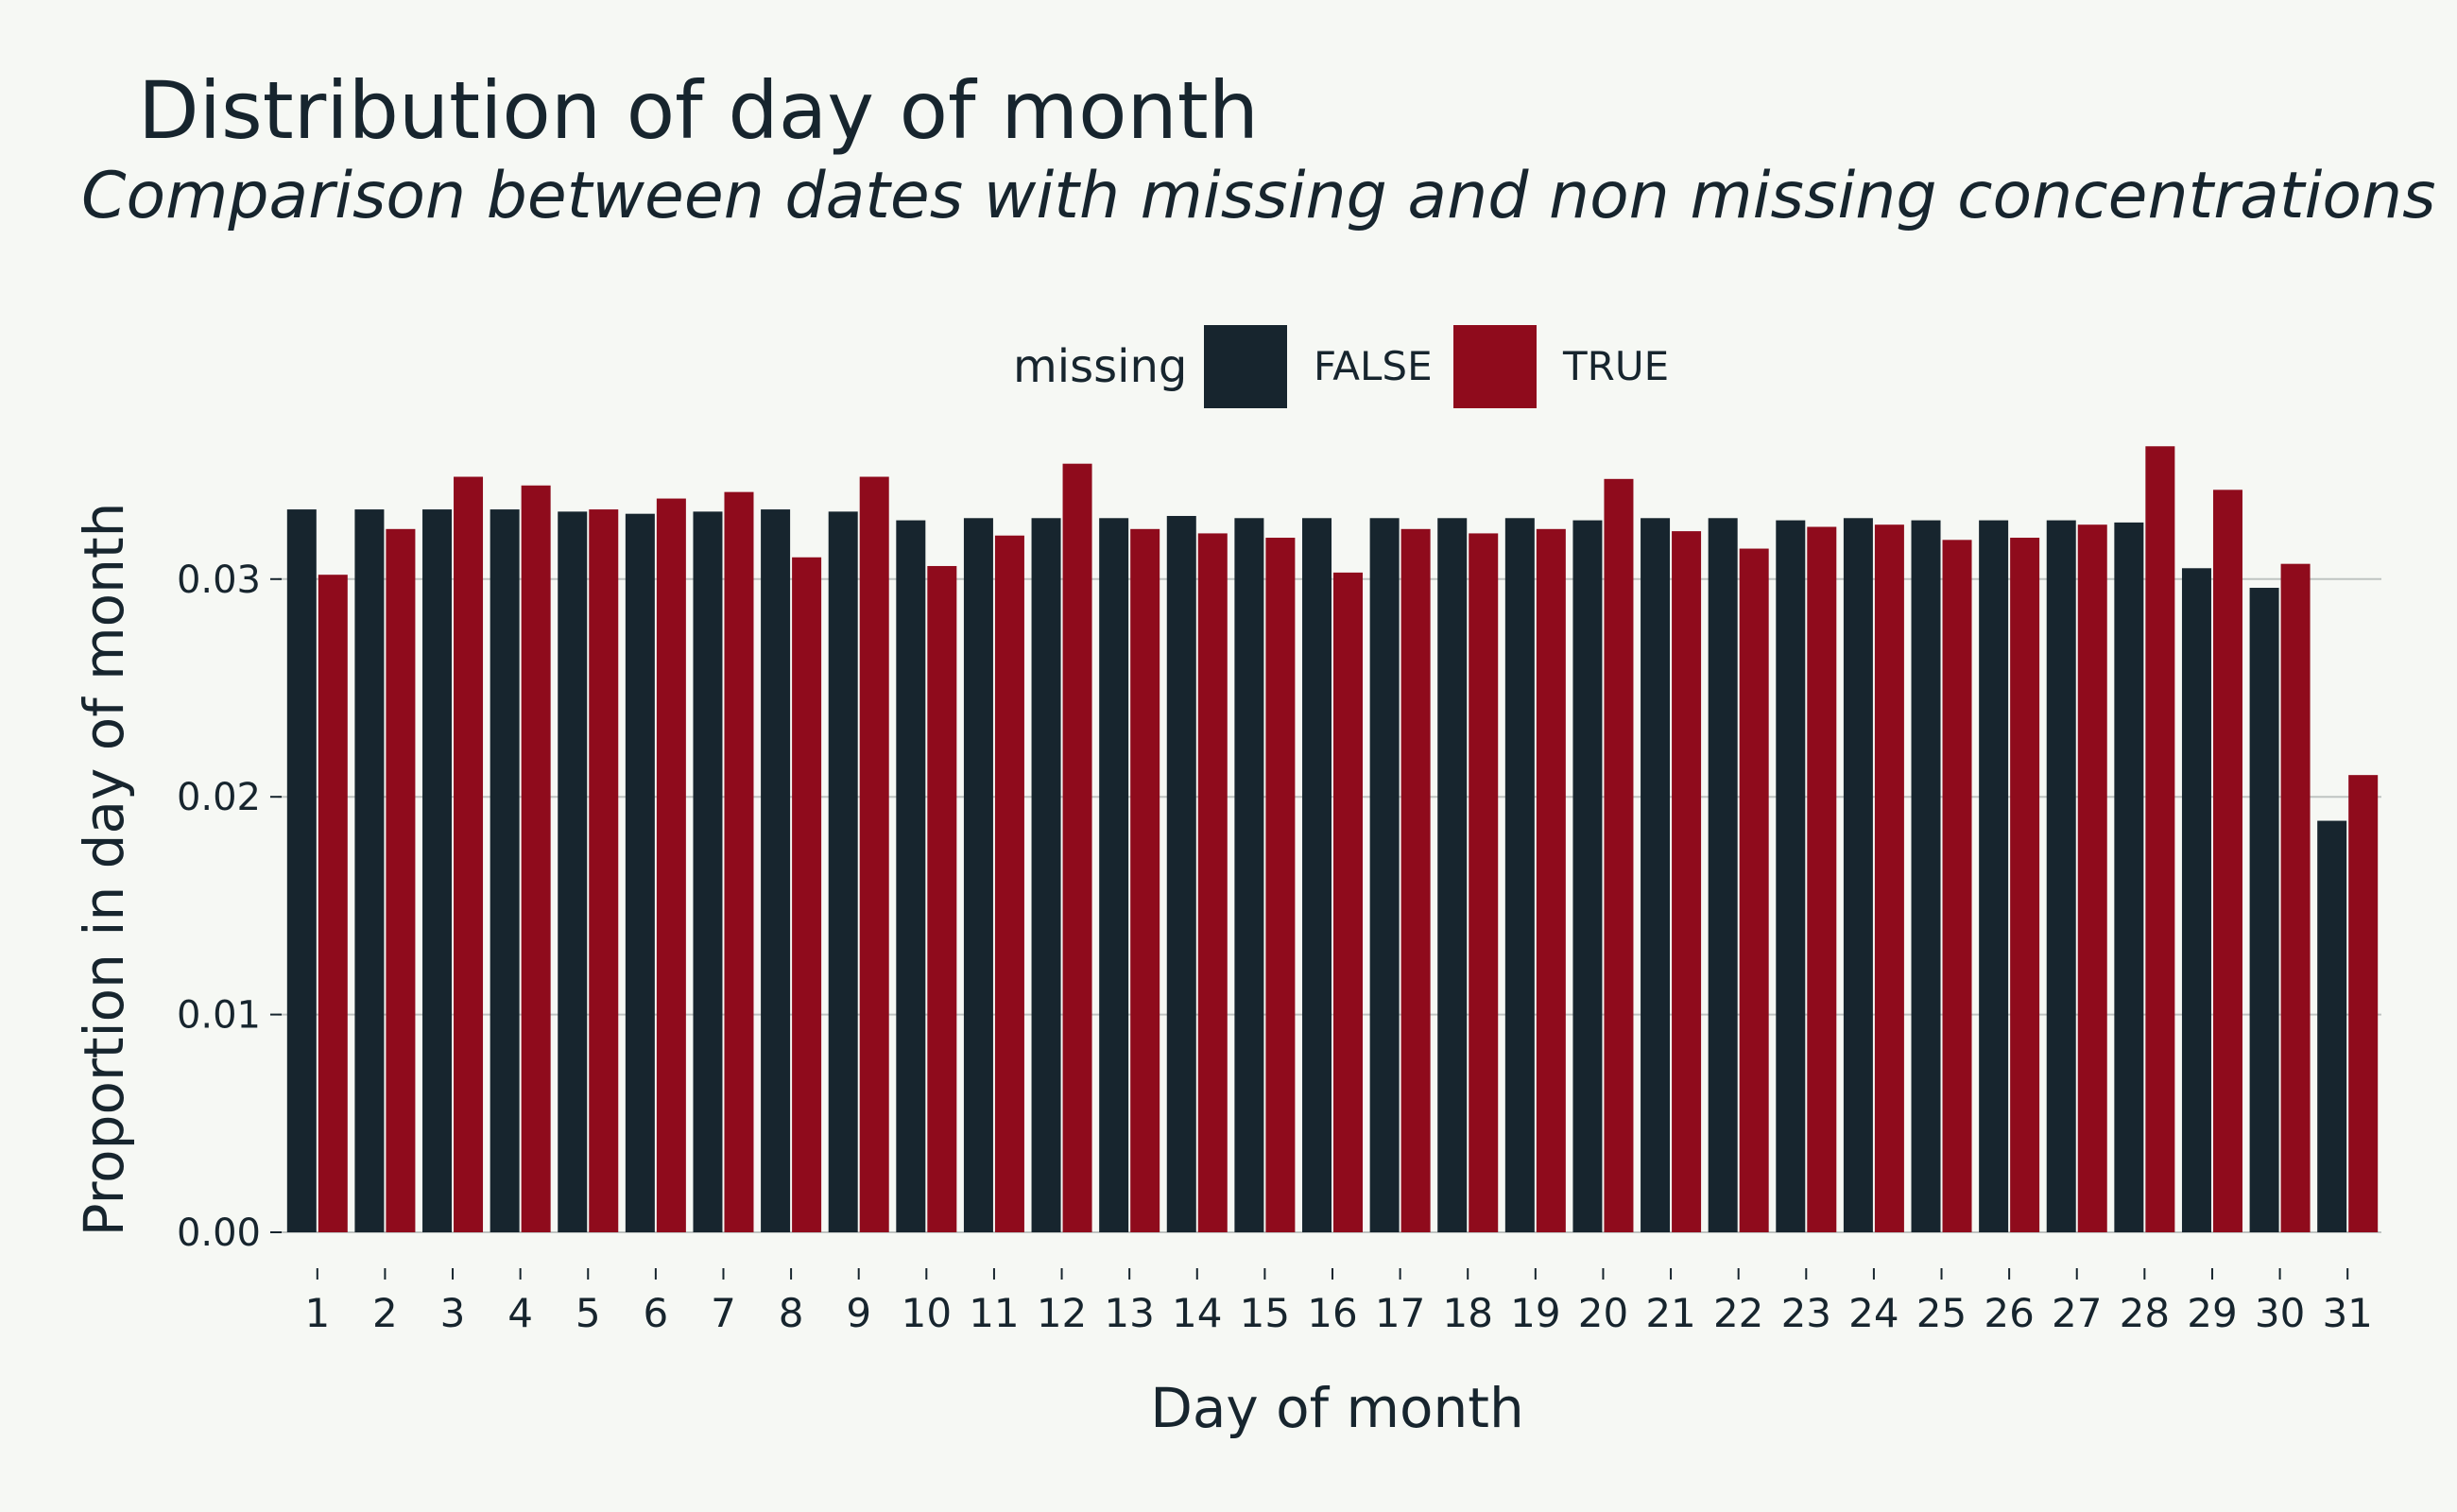  What do you see at coordinates (104, 870) in the screenshot?
I see `y-axis-title: Proportion in day of month` at bounding box center [104, 870].